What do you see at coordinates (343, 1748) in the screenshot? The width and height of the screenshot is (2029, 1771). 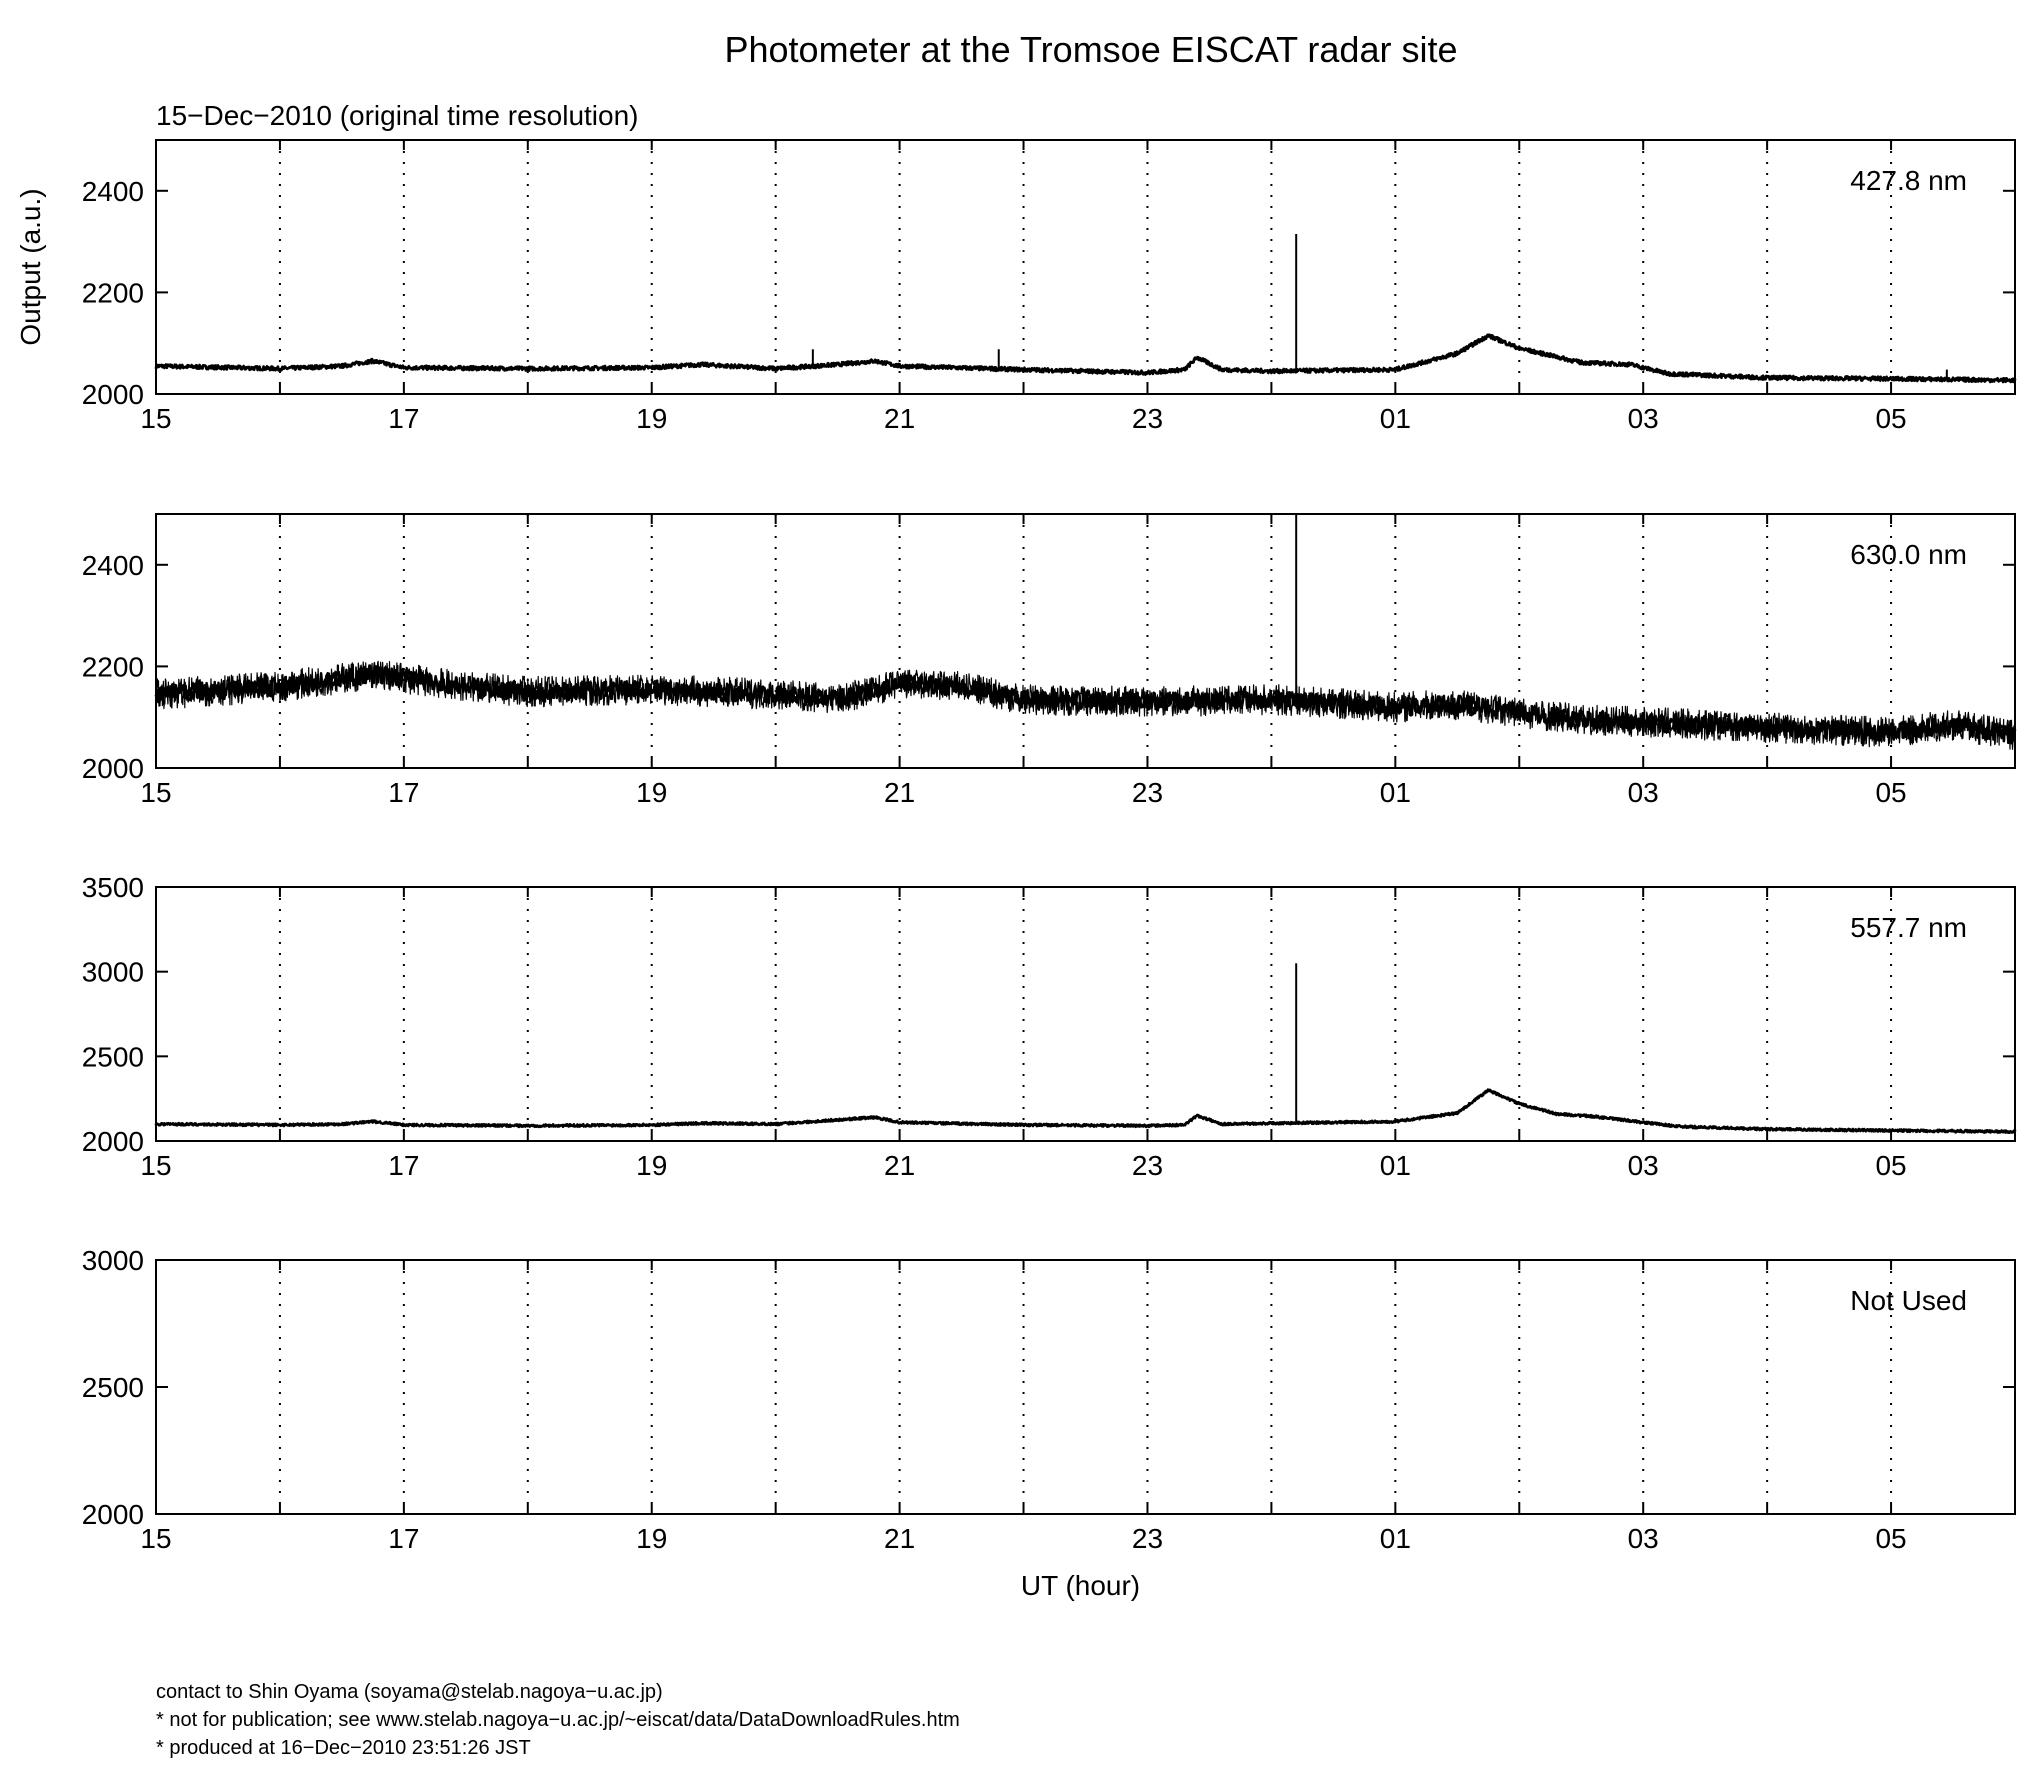 I see `footer-produced: * produced at 16−Dec−2010 23:51:26 JST` at bounding box center [343, 1748].